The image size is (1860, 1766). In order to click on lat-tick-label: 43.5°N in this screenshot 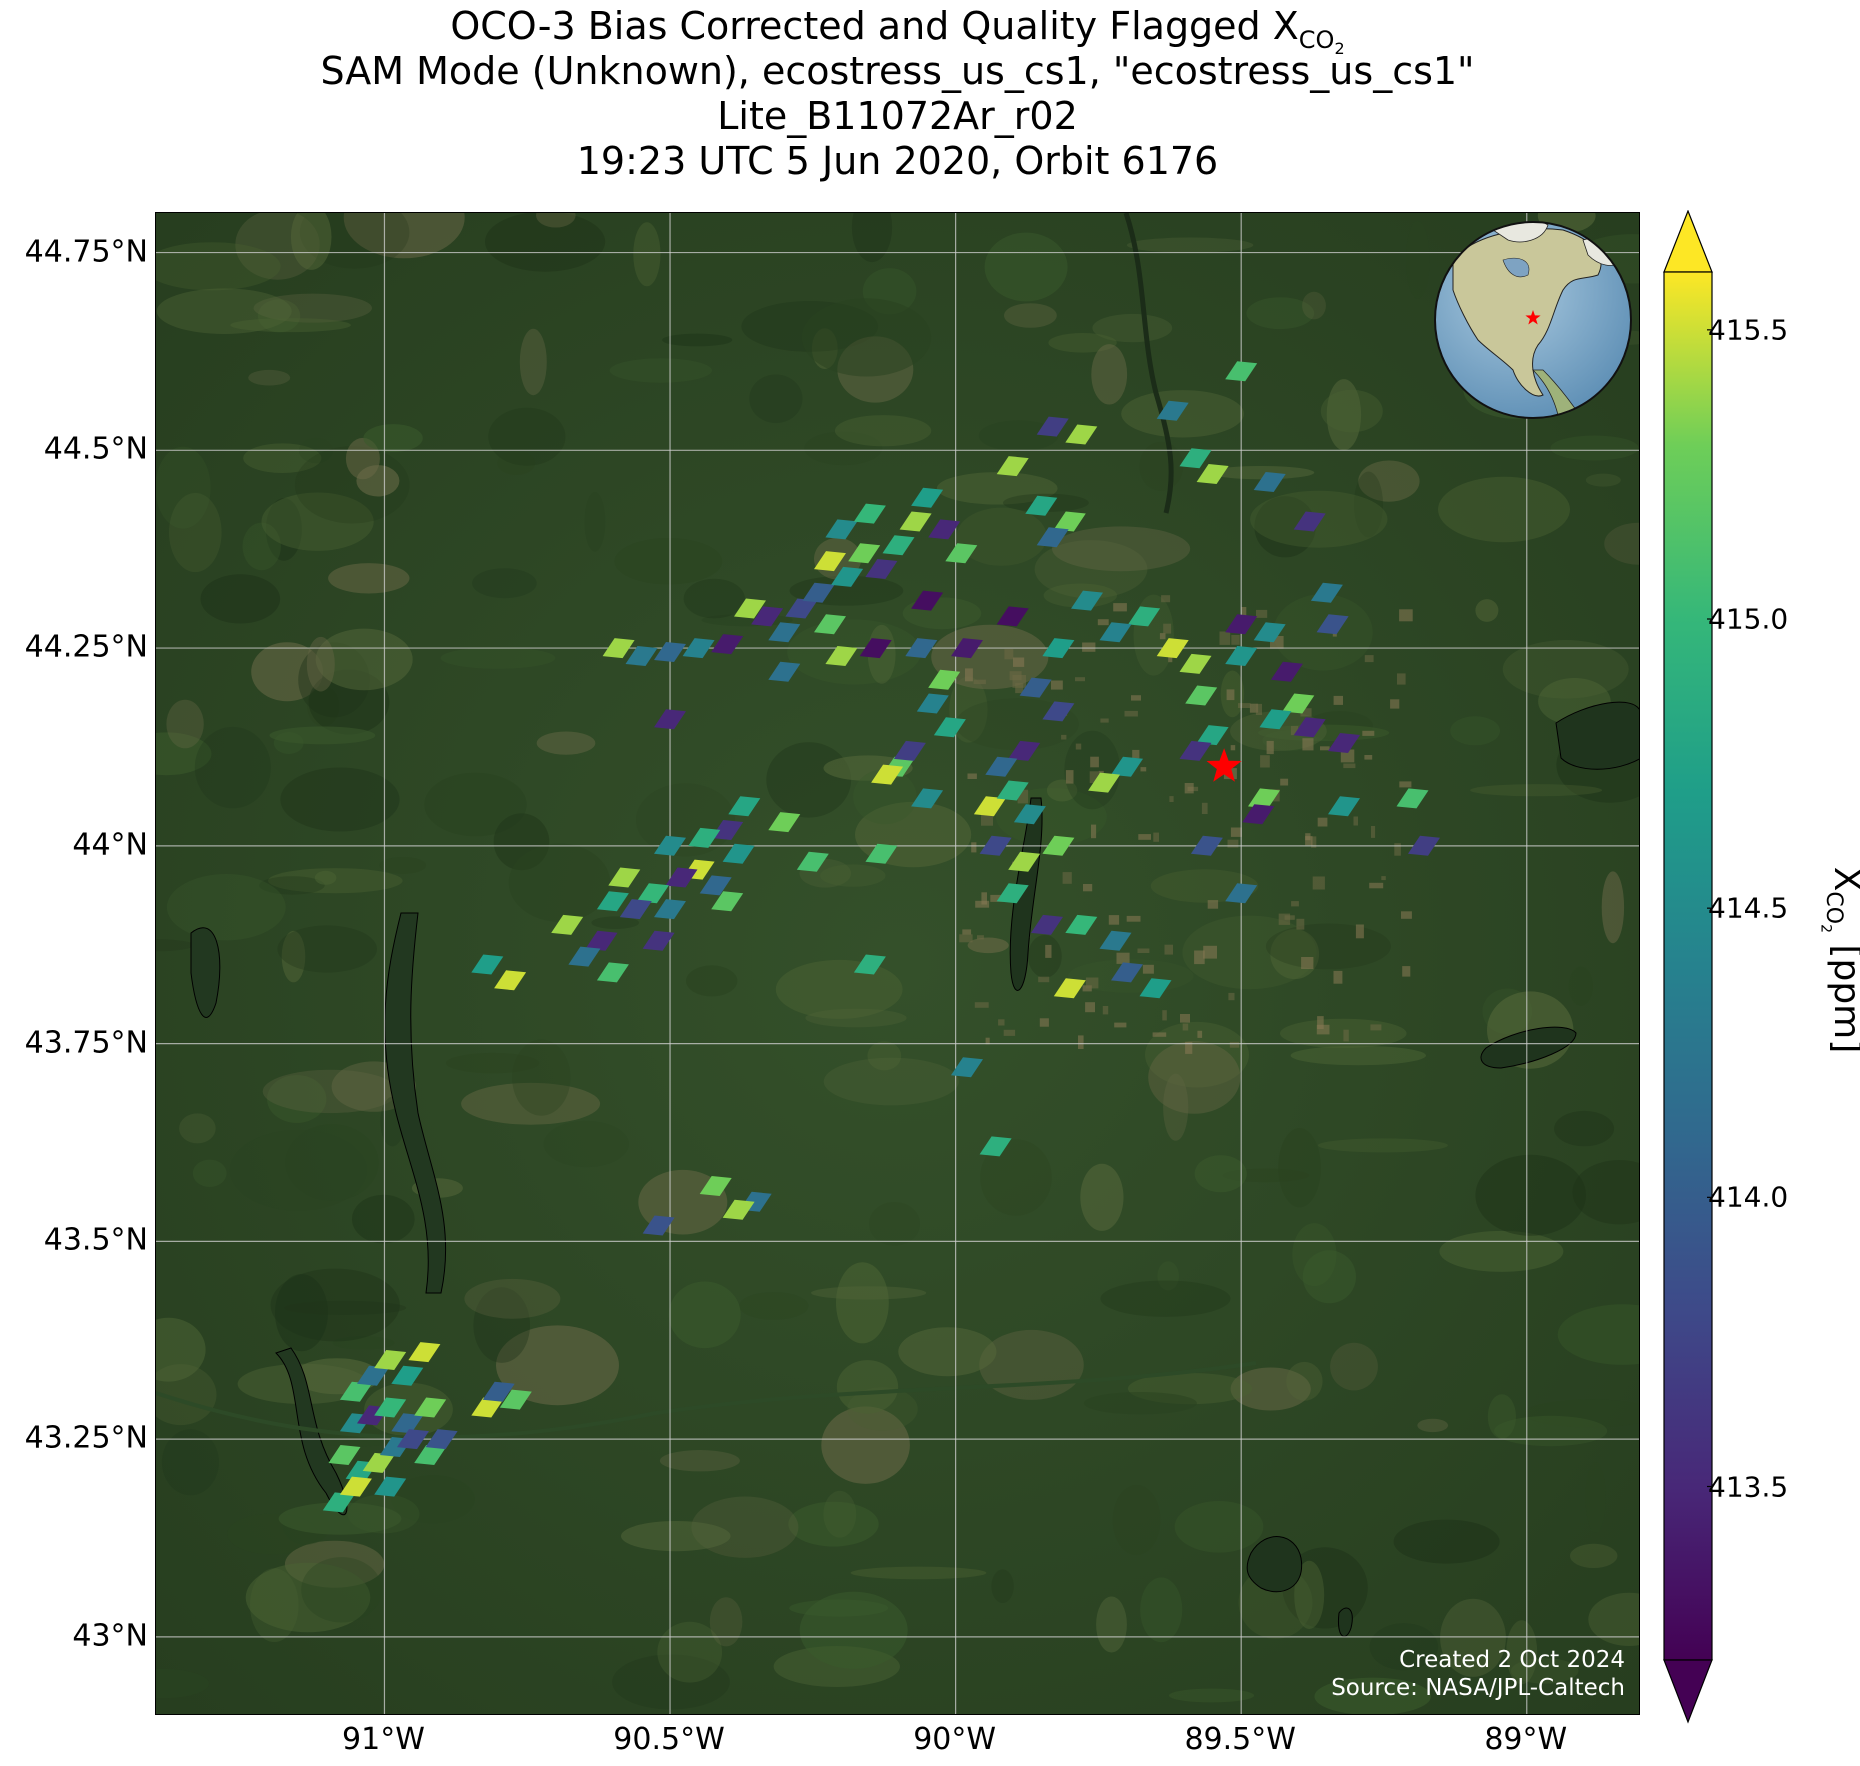, I will do `click(95, 1240)`.